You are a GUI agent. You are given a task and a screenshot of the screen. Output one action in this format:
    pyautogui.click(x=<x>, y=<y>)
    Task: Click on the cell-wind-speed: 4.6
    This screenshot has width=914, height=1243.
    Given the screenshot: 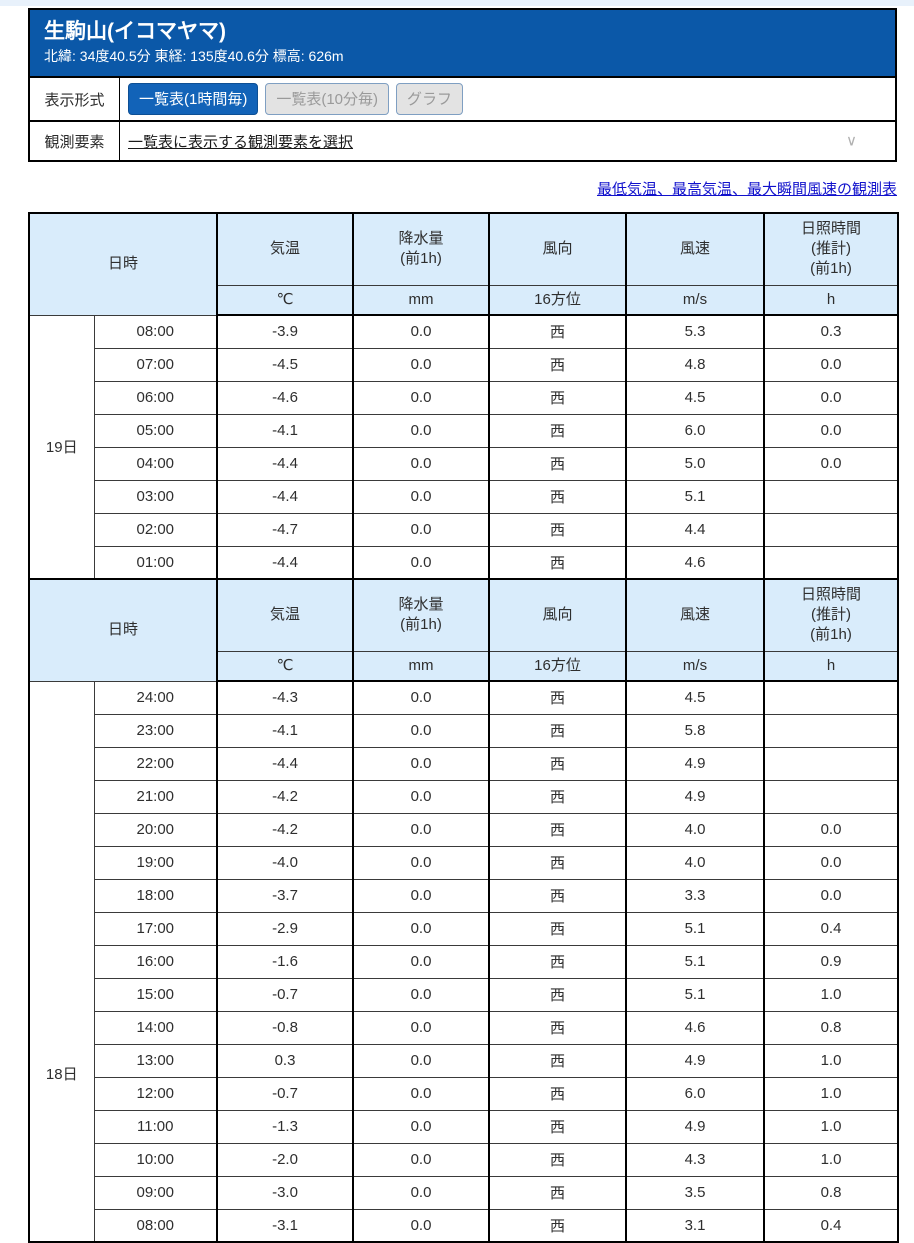 What is the action you would take?
    pyautogui.click(x=695, y=1027)
    